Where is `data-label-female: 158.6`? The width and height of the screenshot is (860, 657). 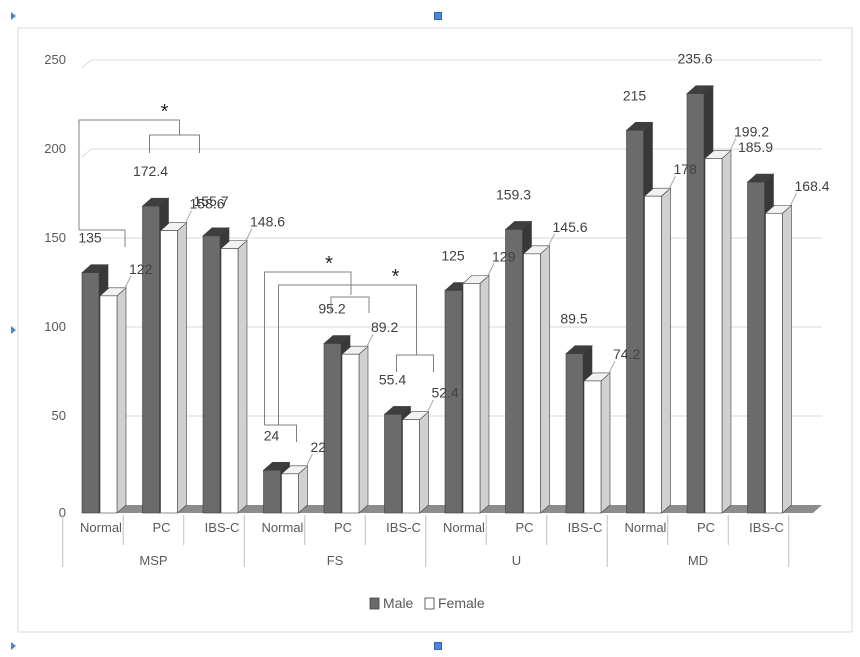
data-label-female: 158.6 is located at coordinates (207, 204).